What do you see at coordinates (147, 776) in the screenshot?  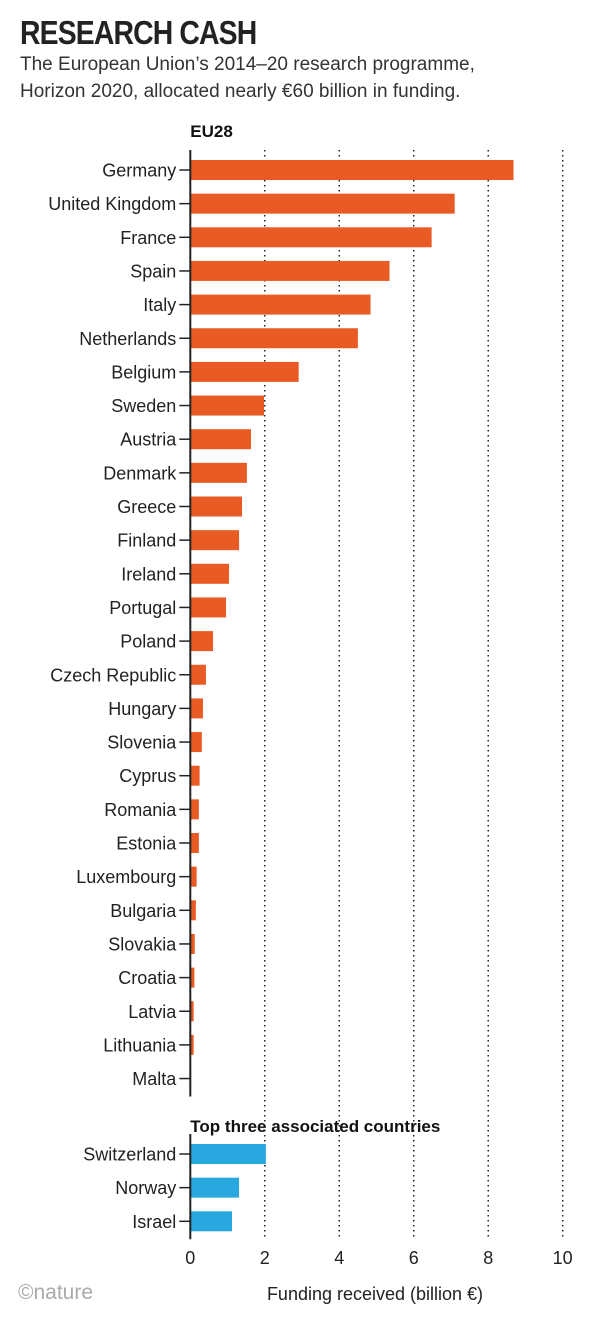 I see `category-label: Cyprus` at bounding box center [147, 776].